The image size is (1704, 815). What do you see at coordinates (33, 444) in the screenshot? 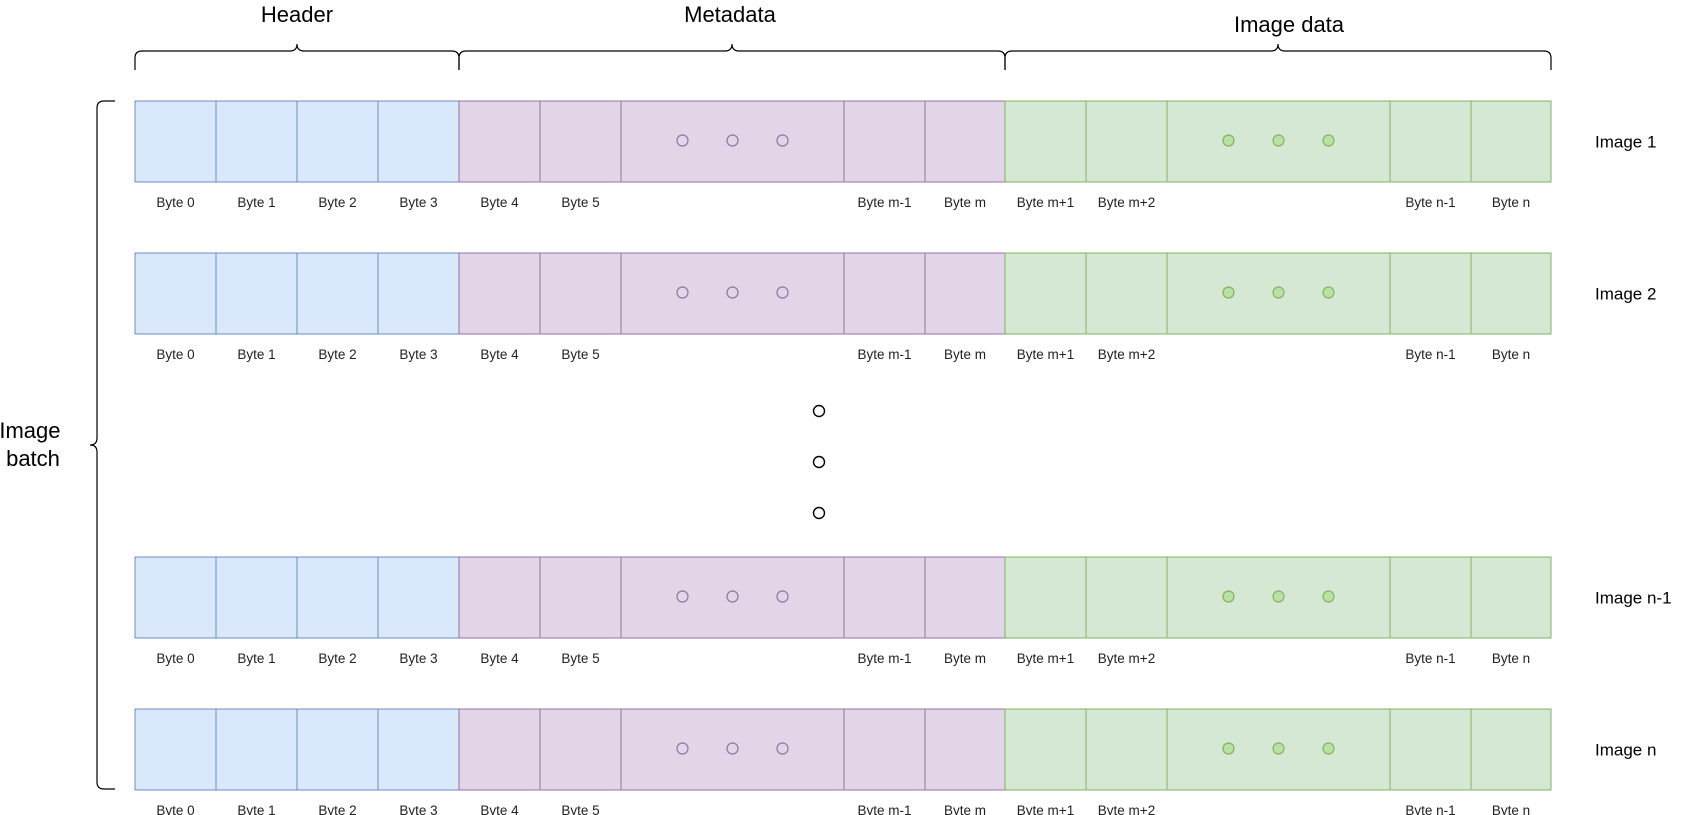
I see `batch-label: Image batch` at bounding box center [33, 444].